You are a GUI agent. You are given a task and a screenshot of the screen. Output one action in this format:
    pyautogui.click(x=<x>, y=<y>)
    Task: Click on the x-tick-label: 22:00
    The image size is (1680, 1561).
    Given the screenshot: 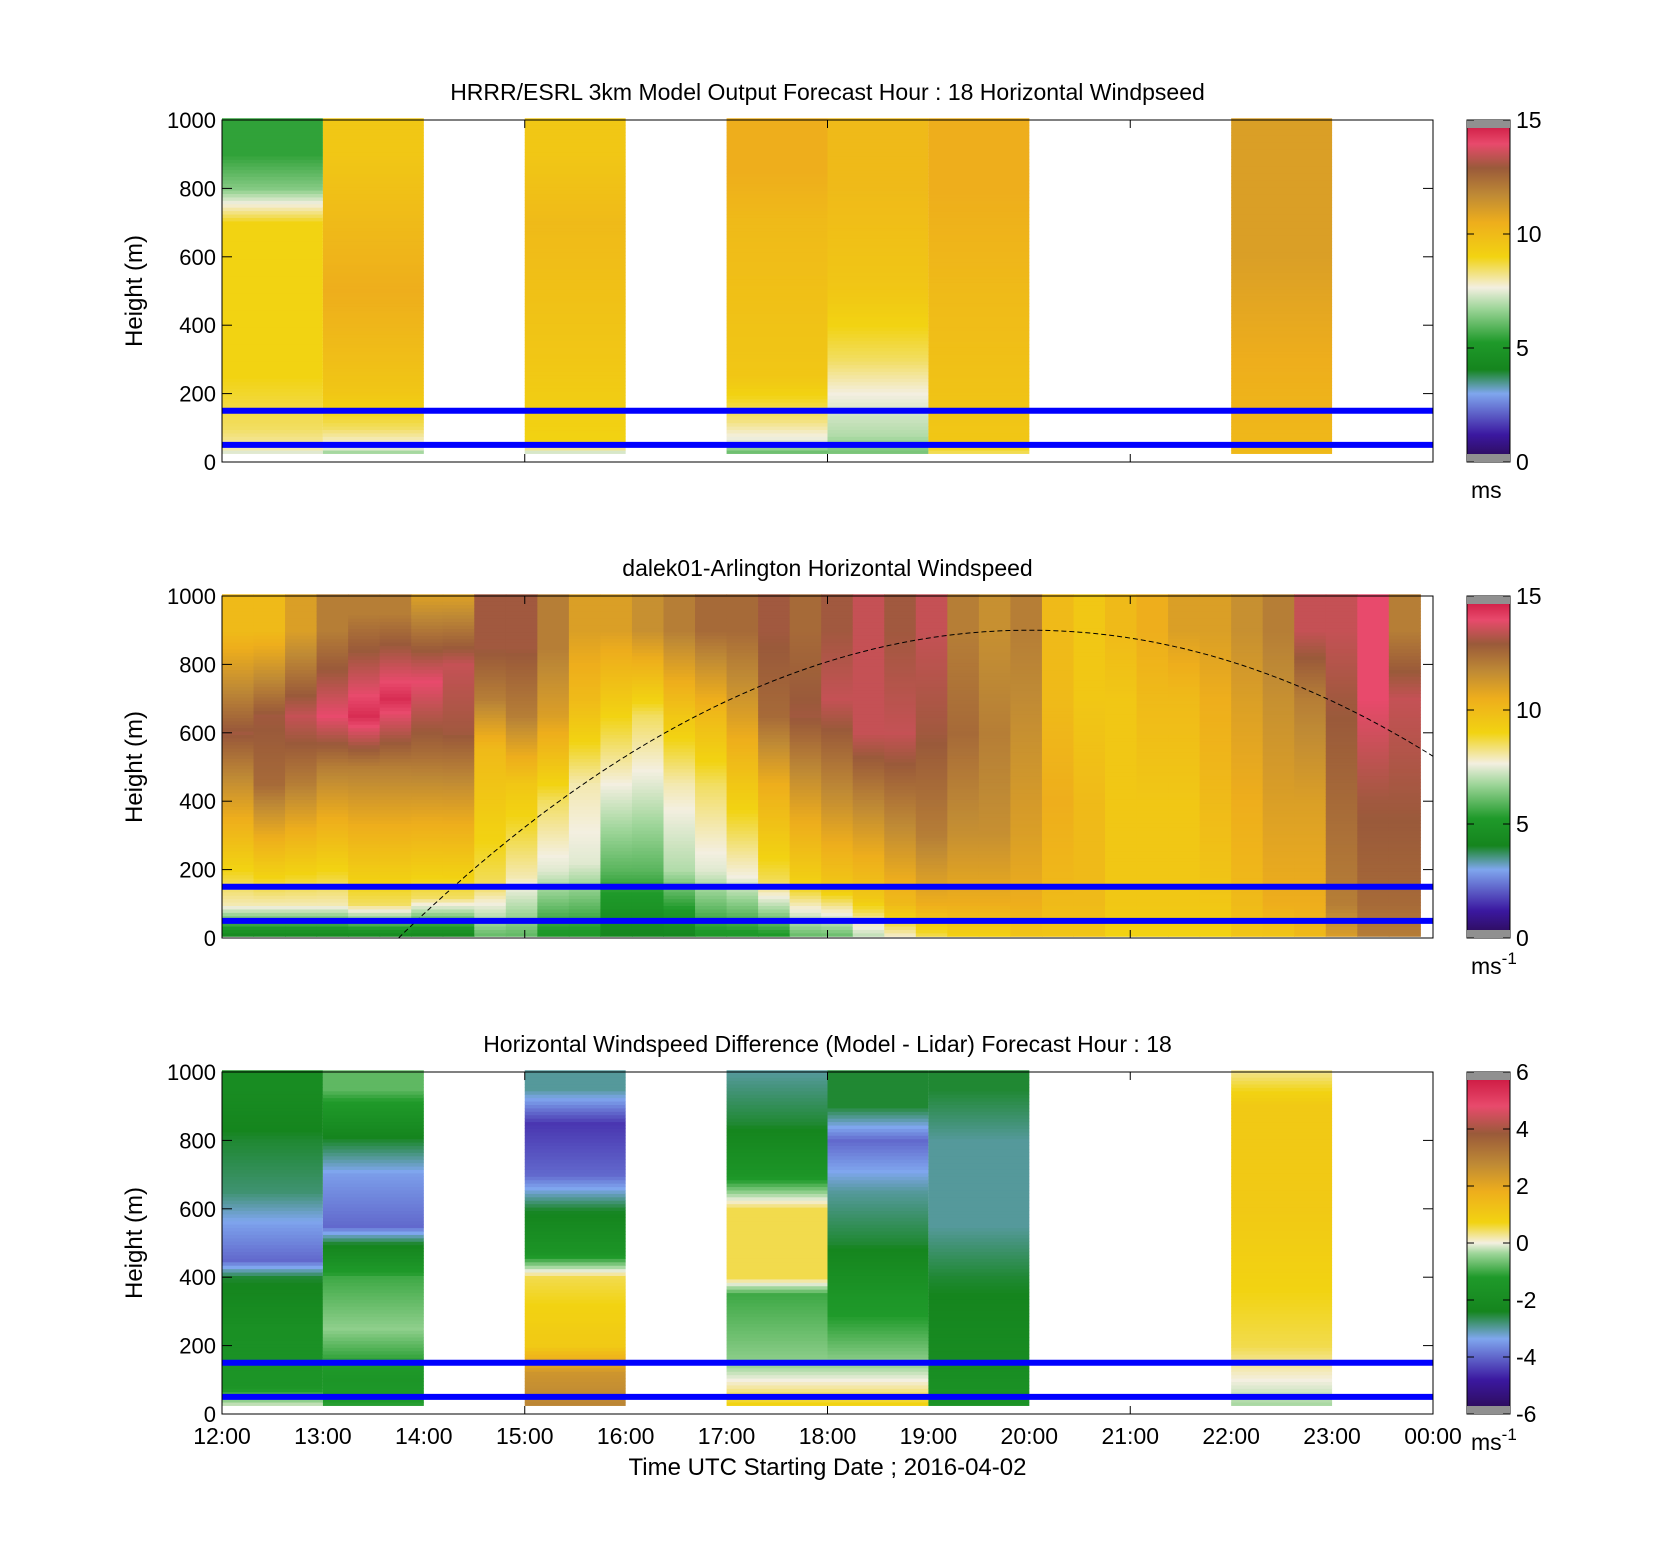 What is the action you would take?
    pyautogui.click(x=1231, y=1436)
    